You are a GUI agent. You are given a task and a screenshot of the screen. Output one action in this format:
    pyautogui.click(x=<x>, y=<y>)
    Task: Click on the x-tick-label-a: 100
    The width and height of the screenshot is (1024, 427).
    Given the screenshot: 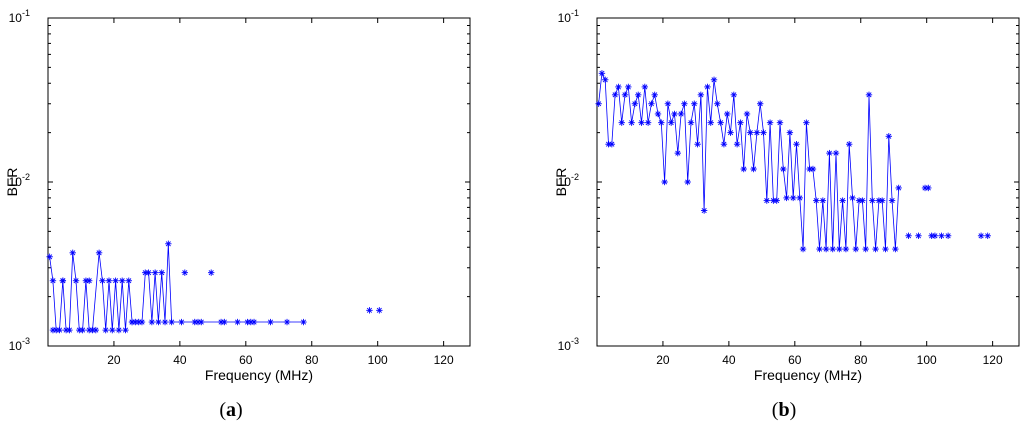 What is the action you would take?
    pyautogui.click(x=378, y=360)
    